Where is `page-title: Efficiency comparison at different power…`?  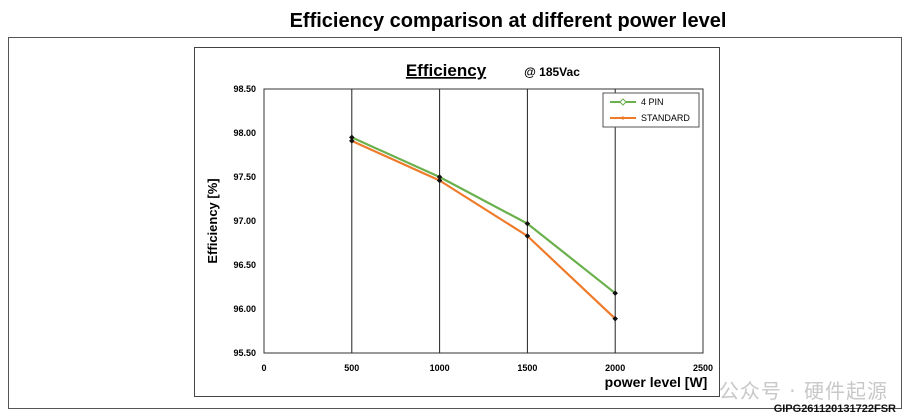
page-title: Efficiency comparison at different power… is located at coordinates (508, 21).